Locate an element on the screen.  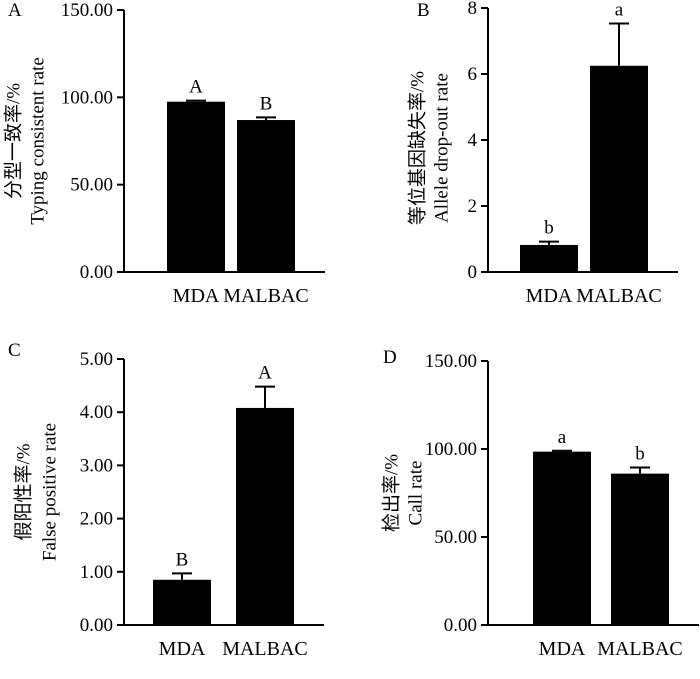
y-tick-label: 4.00 is located at coordinates (96, 412).